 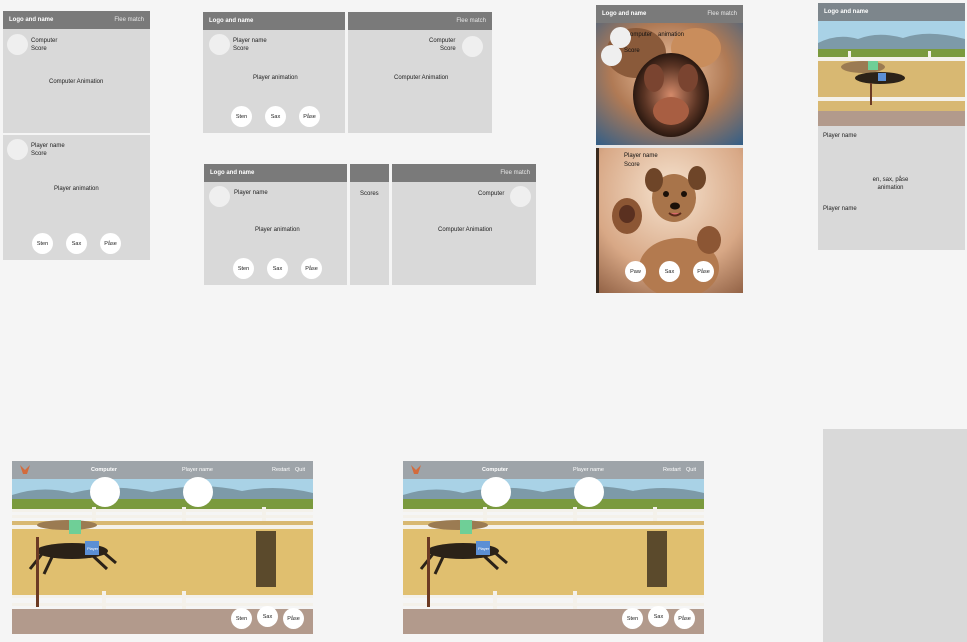 What do you see at coordinates (348, 224) in the screenshot?
I see `column-divider-left` at bounding box center [348, 224].